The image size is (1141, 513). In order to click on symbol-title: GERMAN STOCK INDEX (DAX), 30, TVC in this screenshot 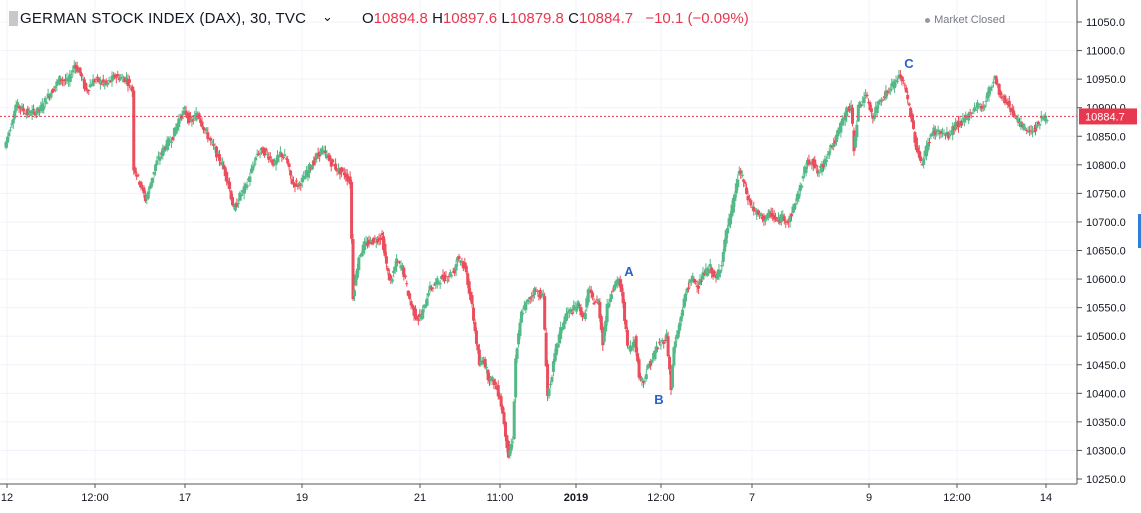, I will do `click(163, 18)`.